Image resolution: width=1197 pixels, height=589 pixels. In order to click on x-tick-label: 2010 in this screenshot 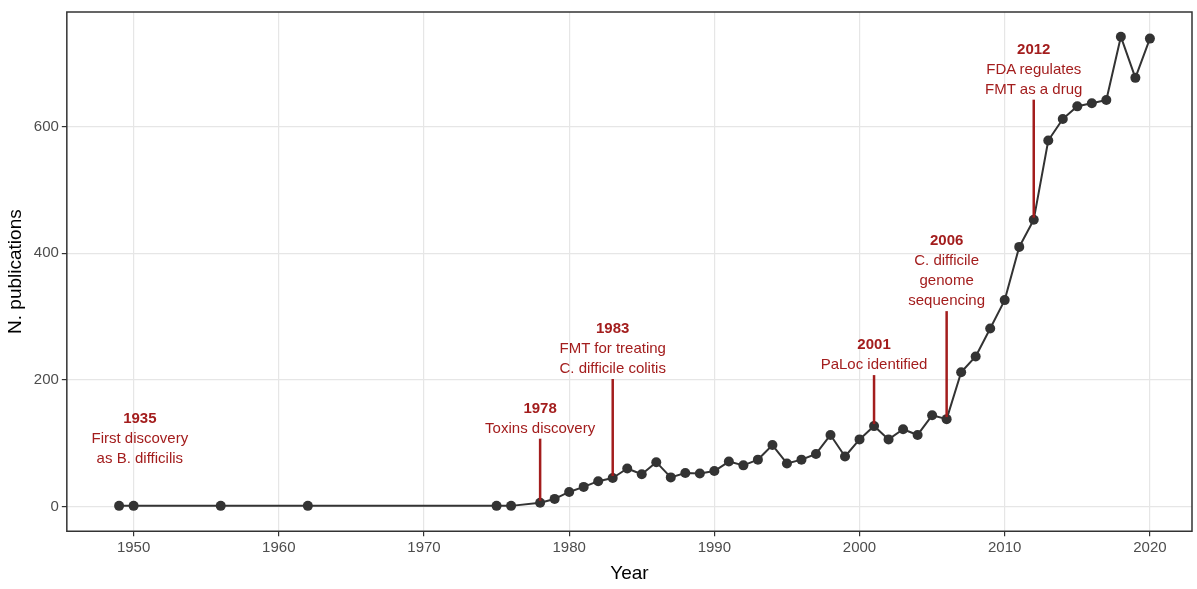, I will do `click(1005, 547)`.